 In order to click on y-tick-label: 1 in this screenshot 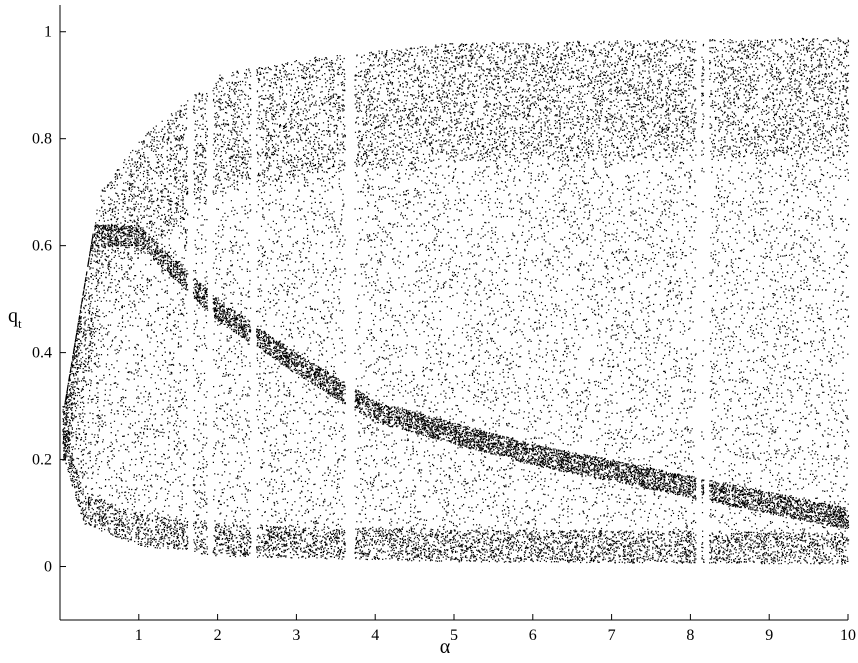, I will do `click(48, 32)`.